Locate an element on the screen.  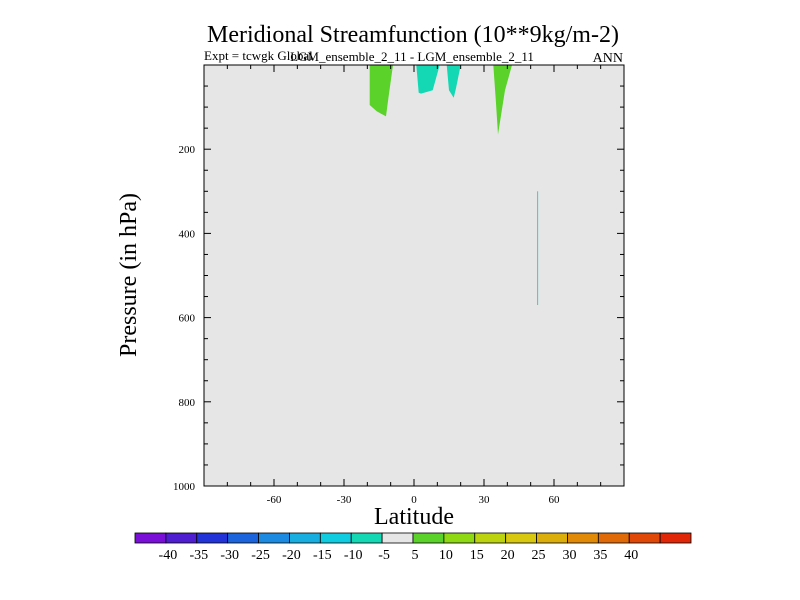
colorbar-label: -30 is located at coordinates (229, 555).